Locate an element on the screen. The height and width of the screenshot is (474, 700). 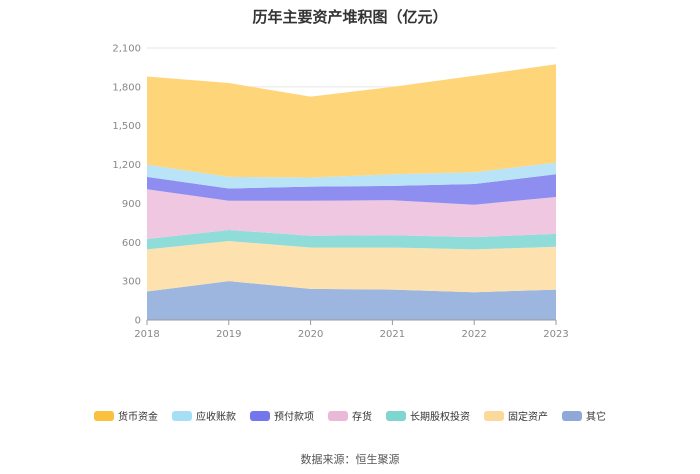
area-series-固定资产 is located at coordinates (351, 267).